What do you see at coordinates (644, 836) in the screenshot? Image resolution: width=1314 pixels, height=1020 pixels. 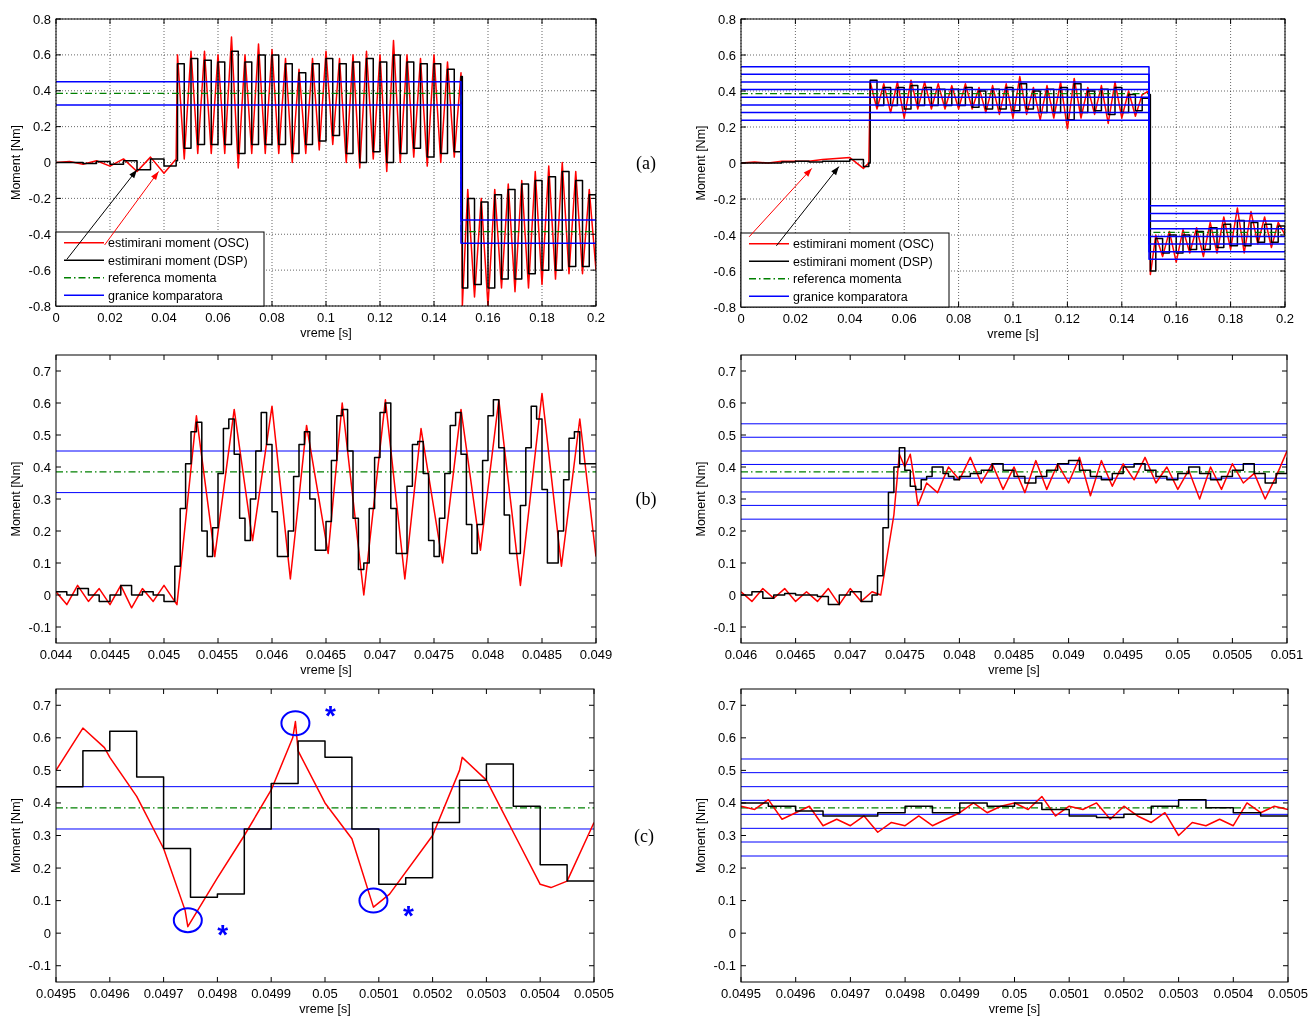 I see `text: (c)` at bounding box center [644, 836].